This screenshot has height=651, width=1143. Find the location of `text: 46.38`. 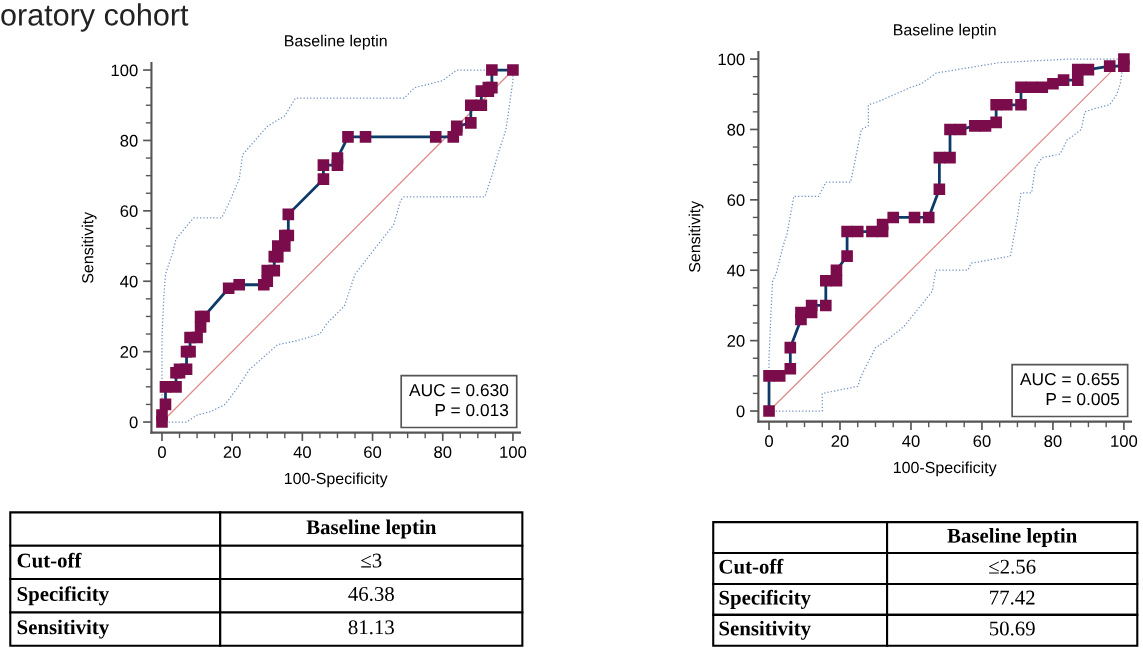

text: 46.38 is located at coordinates (371, 594).